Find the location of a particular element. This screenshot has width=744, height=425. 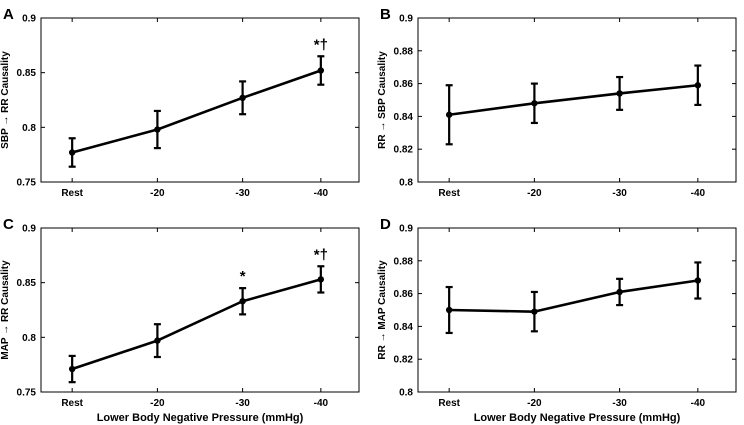

panel-label: A is located at coordinates (8, 14).